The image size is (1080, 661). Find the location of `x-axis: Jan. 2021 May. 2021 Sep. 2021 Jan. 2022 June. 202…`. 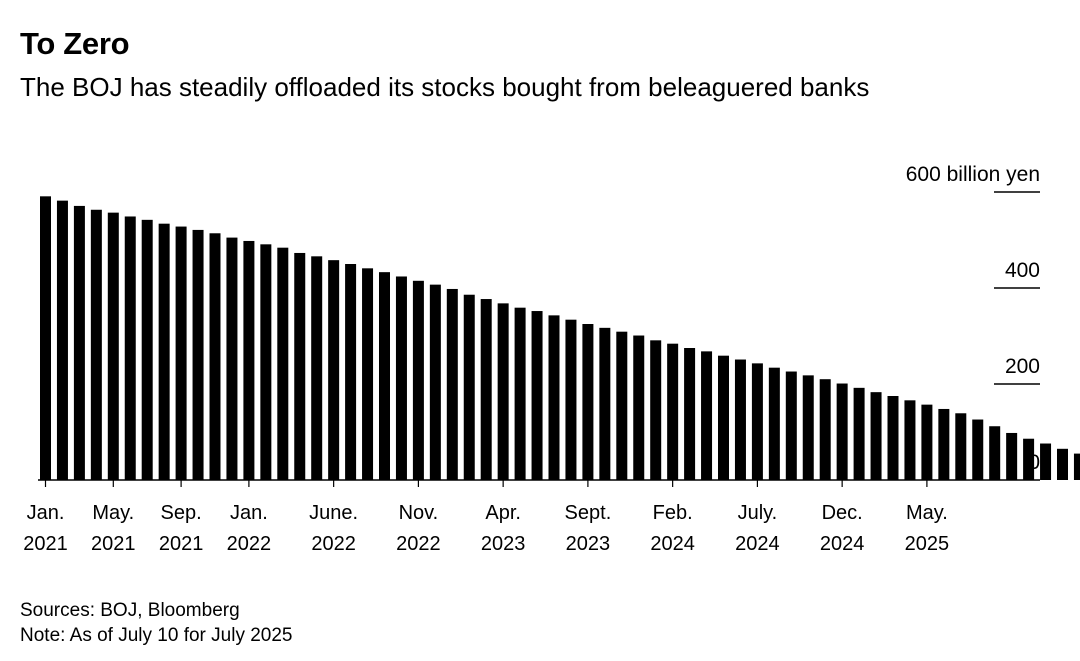

x-axis: Jan. 2021 May. 2021 Sep. 2021 Jan. 2022 June. 202… is located at coordinates (531, 517).